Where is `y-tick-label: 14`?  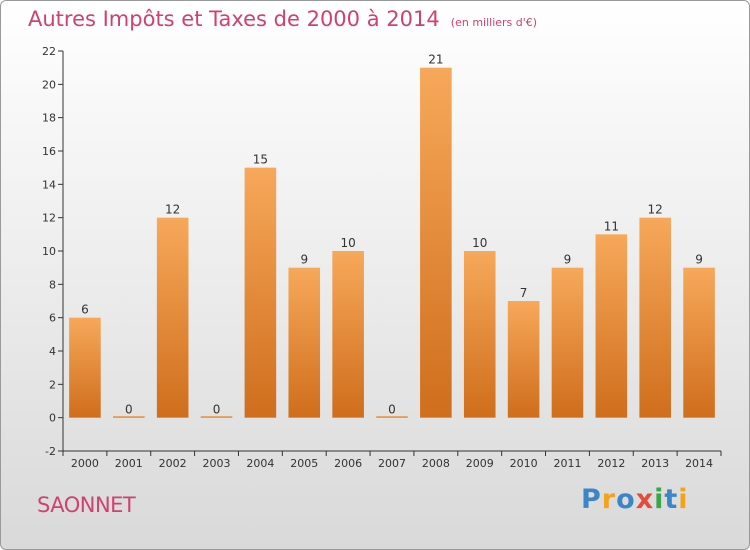
y-tick-label: 14 is located at coordinates (49, 184).